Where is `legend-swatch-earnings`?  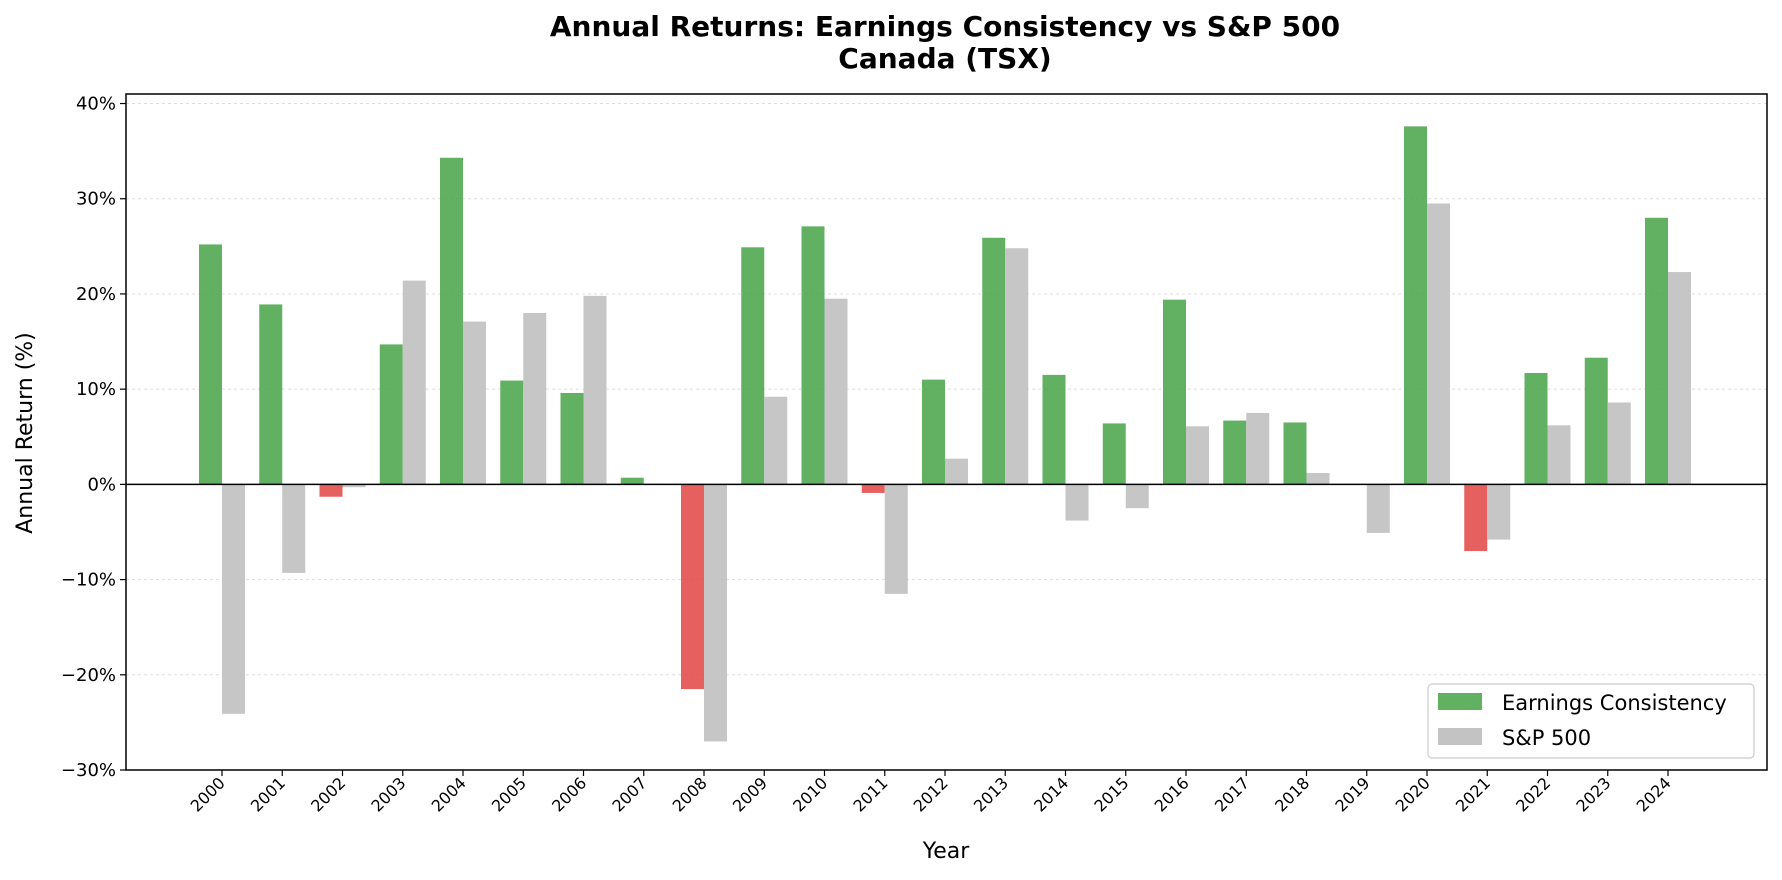 legend-swatch-earnings is located at coordinates (1460, 701).